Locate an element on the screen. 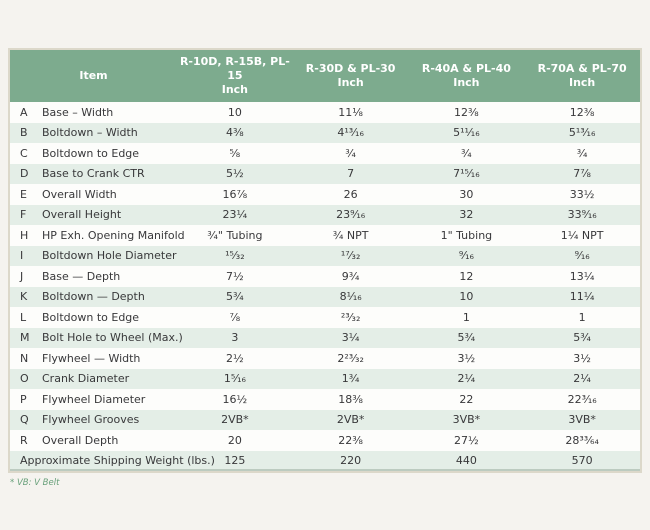  row-value: 440 is located at coordinates (466, 461).